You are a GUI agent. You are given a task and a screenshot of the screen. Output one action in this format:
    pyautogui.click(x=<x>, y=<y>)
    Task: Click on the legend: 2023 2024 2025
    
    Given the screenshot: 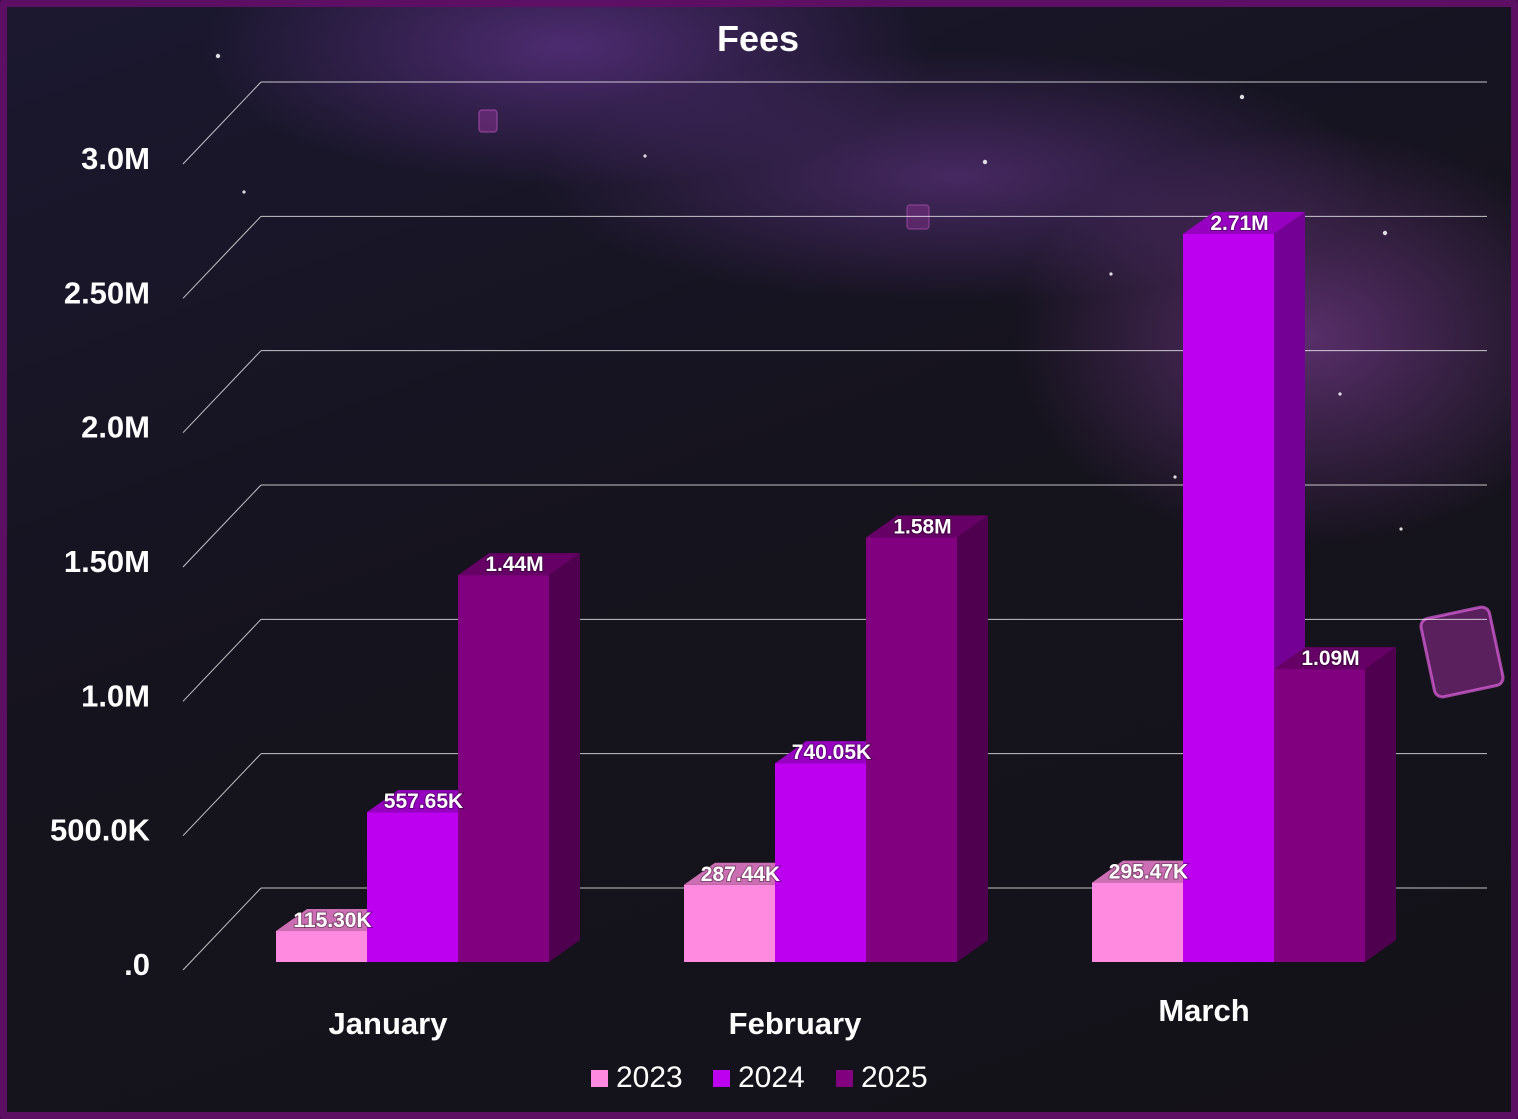 What is the action you would take?
    pyautogui.click(x=759, y=1077)
    